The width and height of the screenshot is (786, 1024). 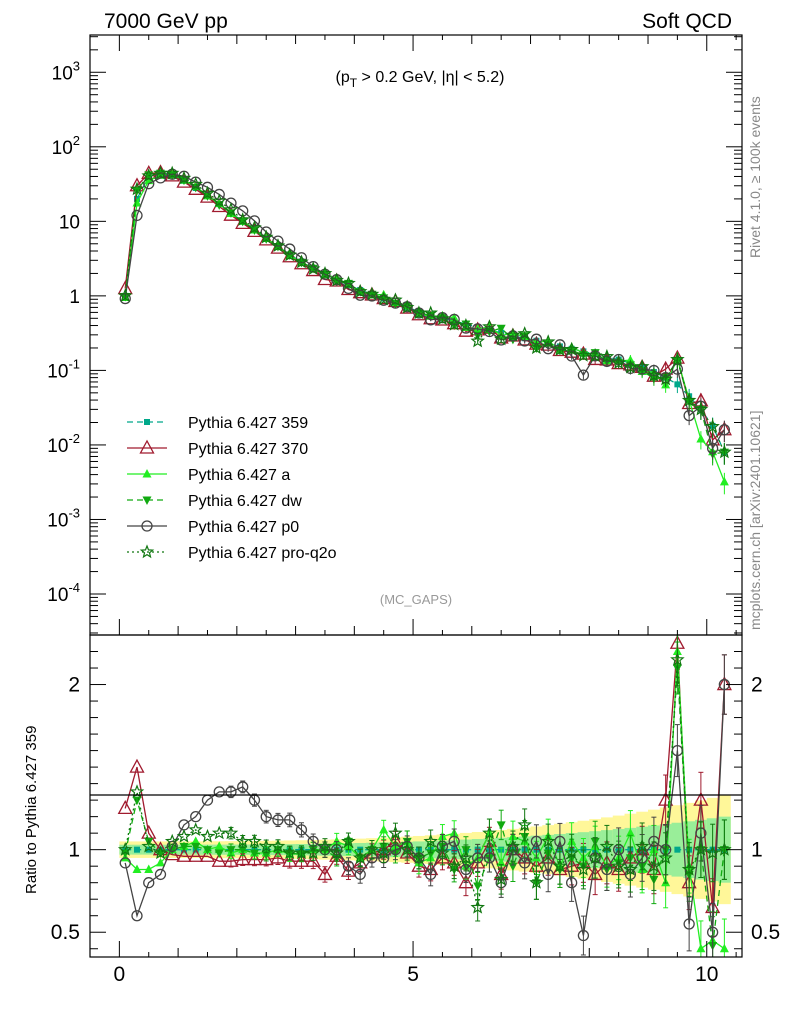 What do you see at coordinates (757, 850) in the screenshot?
I see `y-tick-label-ratio-right: 1` at bounding box center [757, 850].